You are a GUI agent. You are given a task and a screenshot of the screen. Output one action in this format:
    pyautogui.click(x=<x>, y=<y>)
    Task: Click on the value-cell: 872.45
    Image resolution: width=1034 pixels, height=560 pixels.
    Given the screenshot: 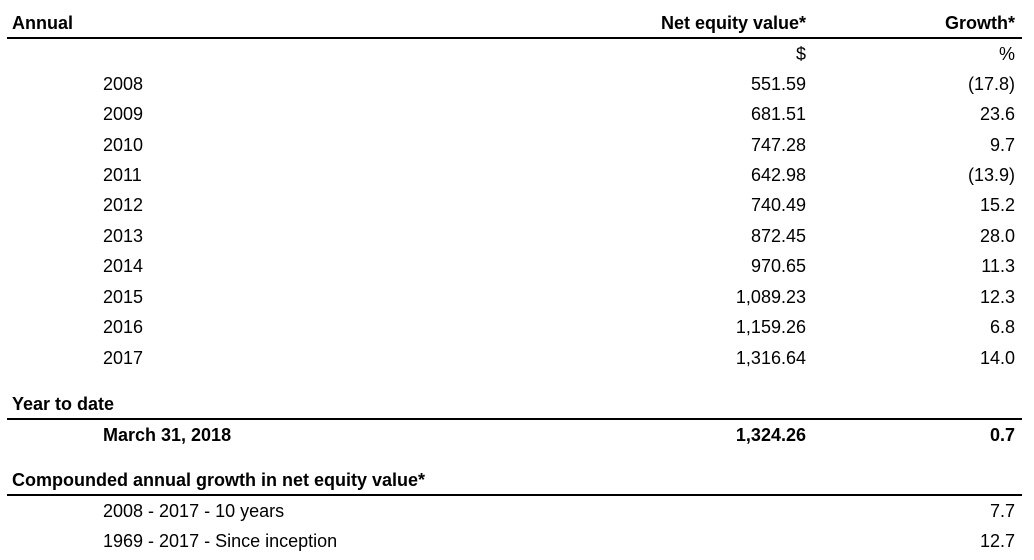 What is the action you would take?
    pyautogui.click(x=778, y=236)
    